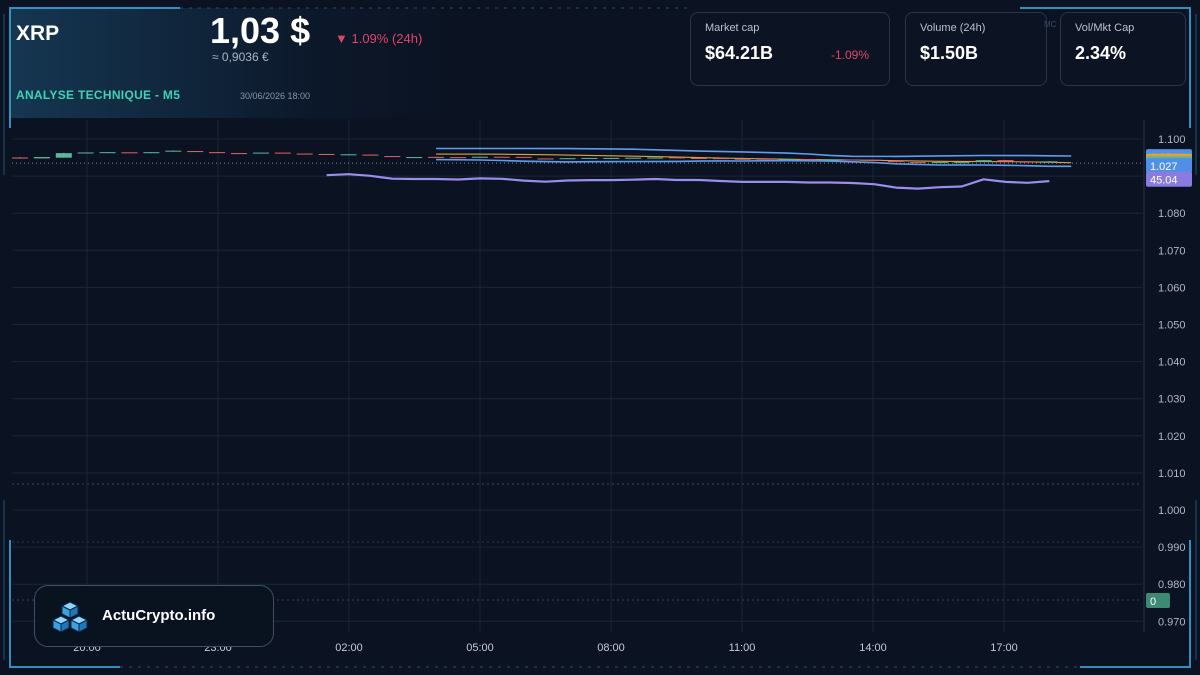  I want to click on brand-name: ActuCrypto.info, so click(159, 615).